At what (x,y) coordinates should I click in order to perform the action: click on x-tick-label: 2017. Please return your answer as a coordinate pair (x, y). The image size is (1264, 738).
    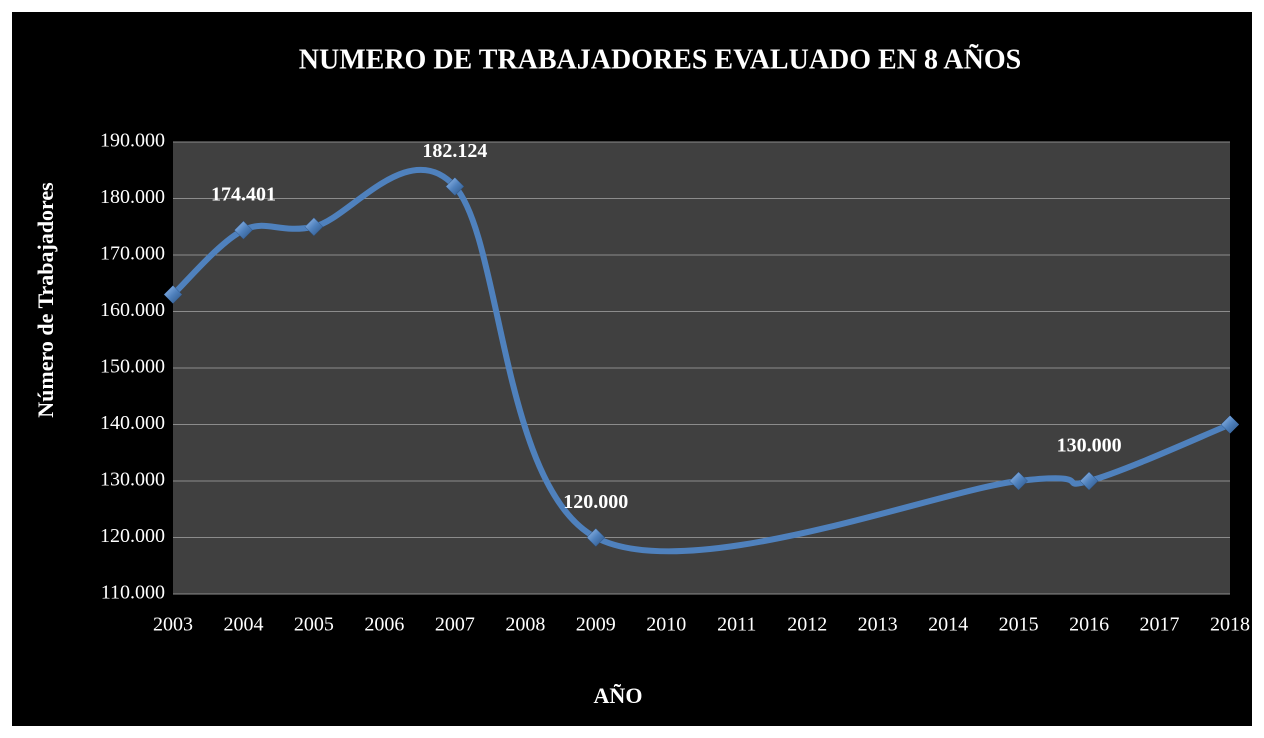
    Looking at the image, I should click on (1160, 625).